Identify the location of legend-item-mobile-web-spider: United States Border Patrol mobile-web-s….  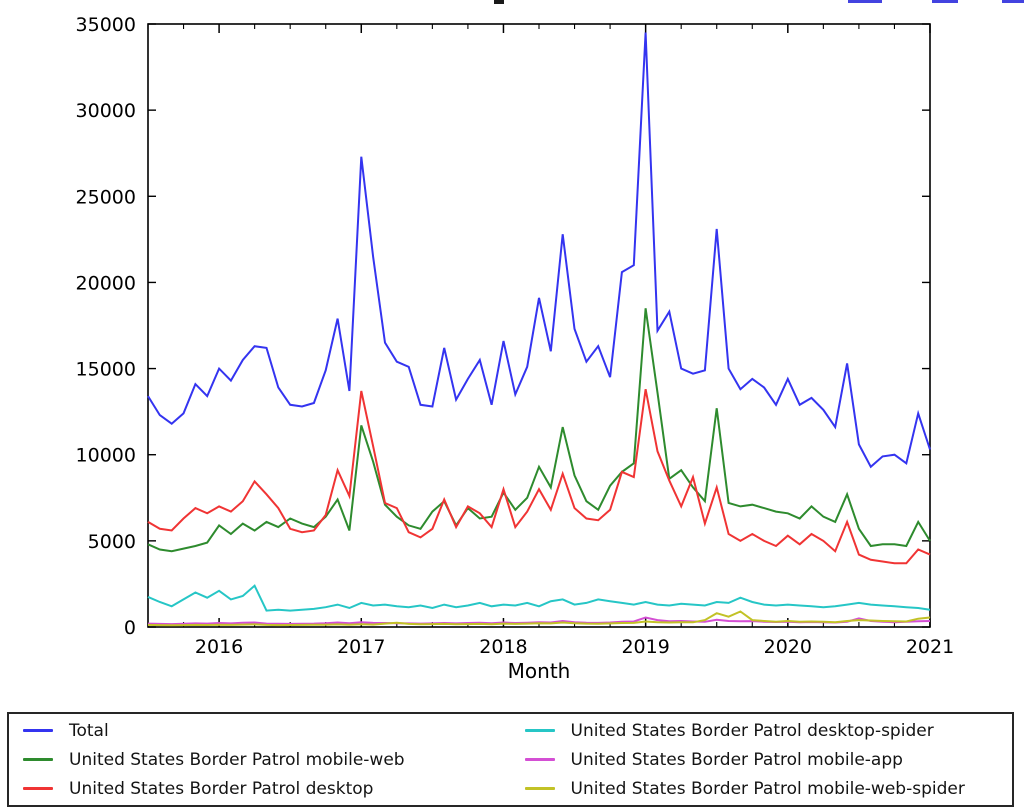
(768, 788).